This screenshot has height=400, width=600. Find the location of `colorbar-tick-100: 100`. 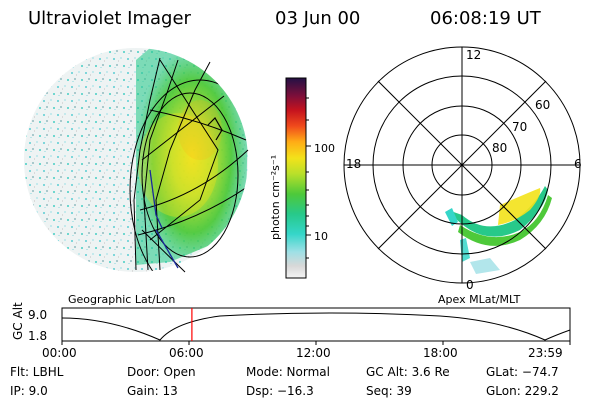

colorbar-tick-100: 100 is located at coordinates (324, 148).